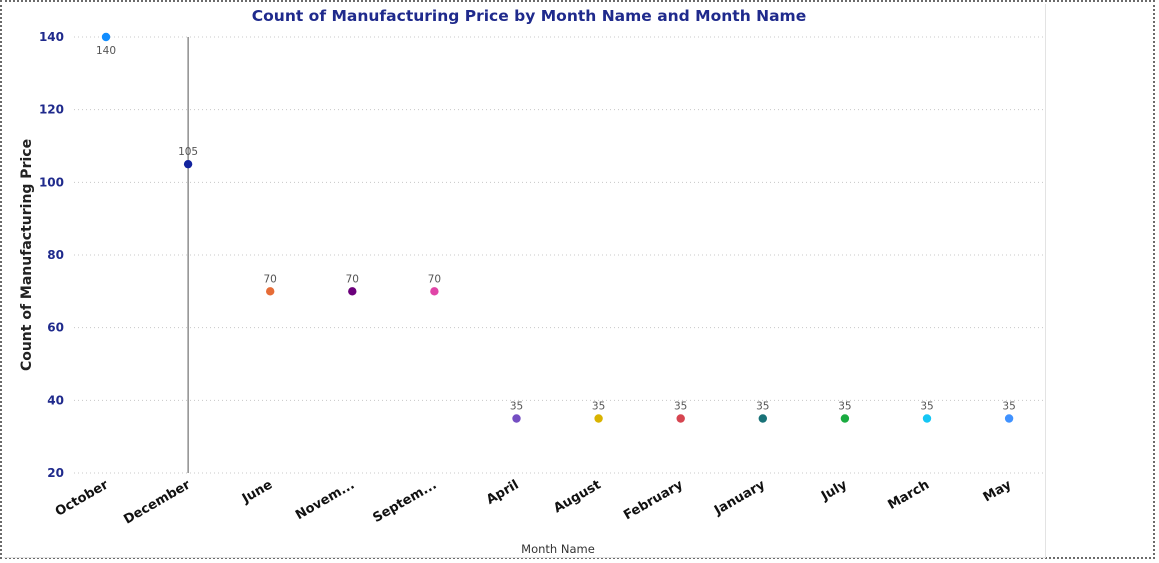  Describe the element at coordinates (157, 502) in the screenshot. I see `x-tick-label: December` at that location.